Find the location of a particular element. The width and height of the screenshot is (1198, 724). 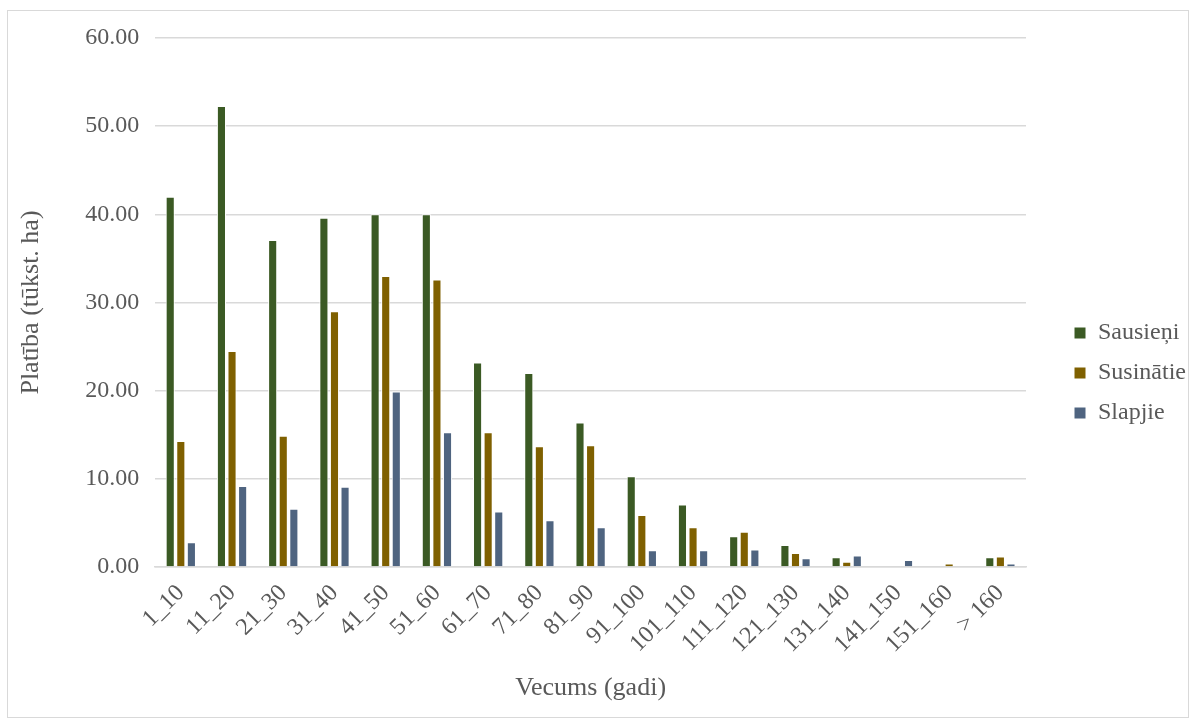

legend-label: Susinātie is located at coordinates (1142, 371).